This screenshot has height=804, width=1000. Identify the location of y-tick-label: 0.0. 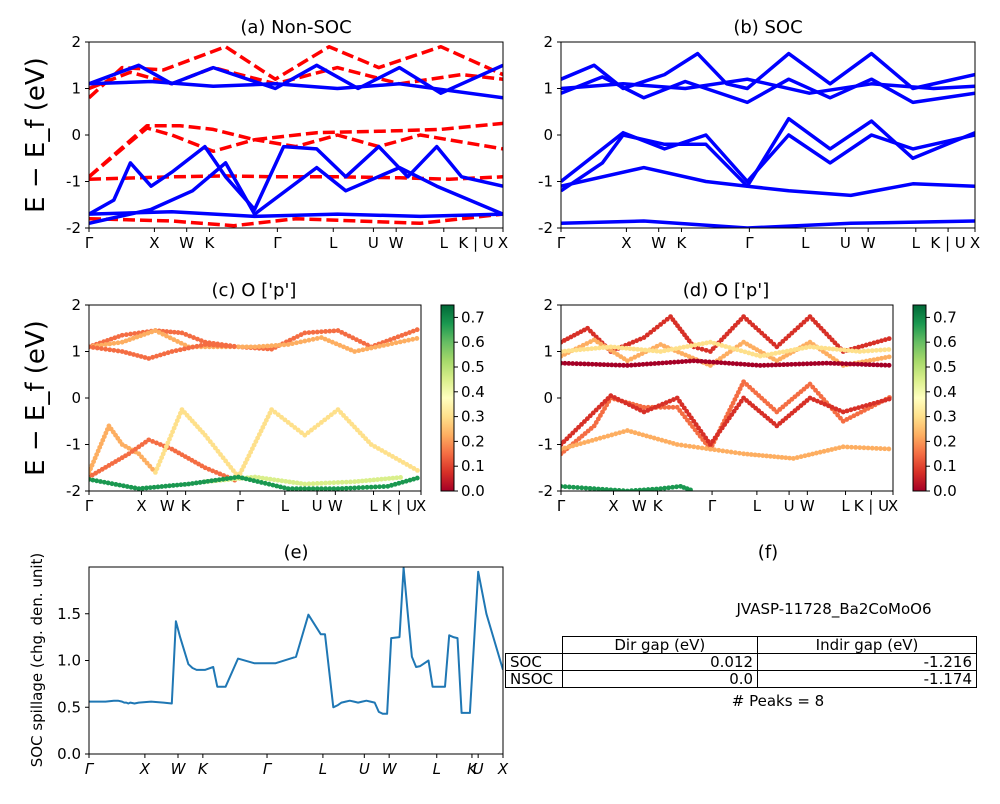
(69, 754).